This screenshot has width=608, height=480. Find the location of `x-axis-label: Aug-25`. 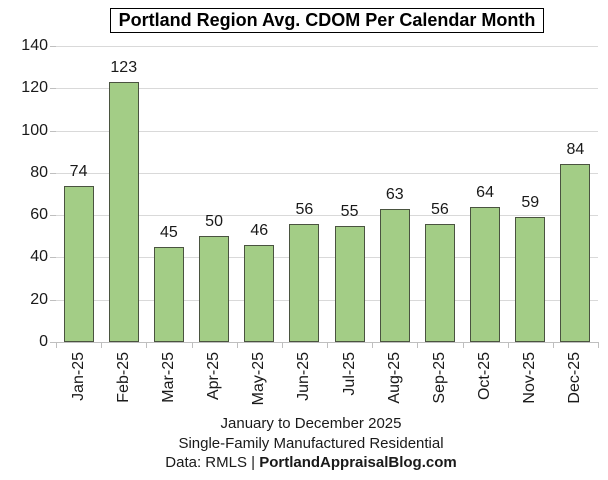

x-axis-label: Aug-25 is located at coordinates (394, 378).